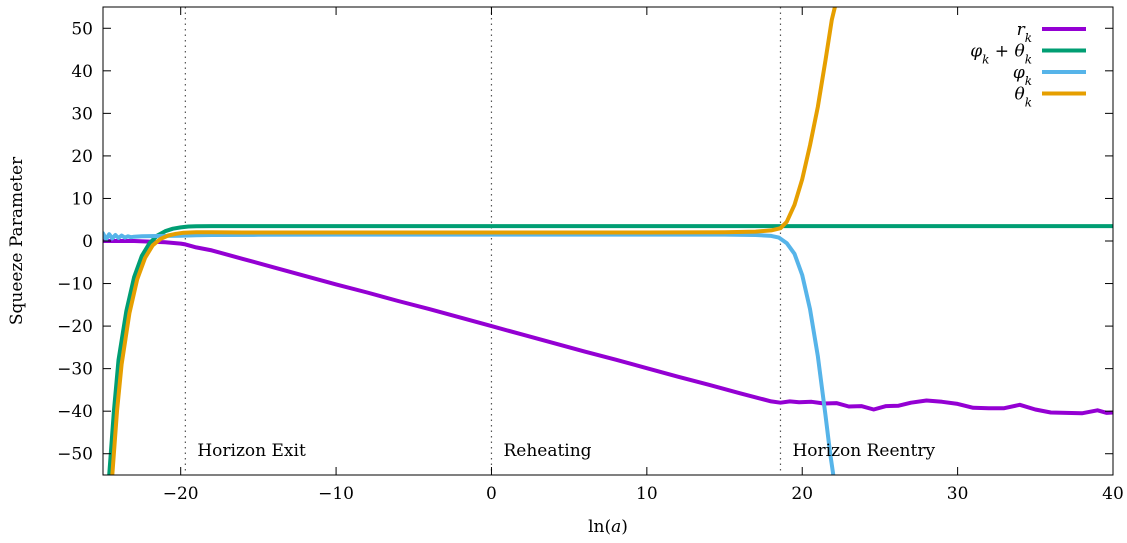  What do you see at coordinates (1113, 494) in the screenshot?
I see `x-tick-label: 40` at bounding box center [1113, 494].